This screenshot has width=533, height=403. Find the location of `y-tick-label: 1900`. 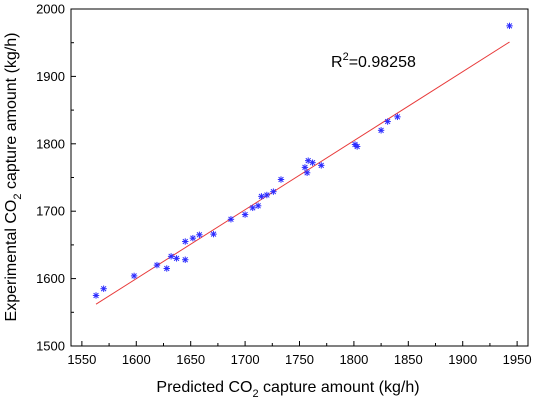

y-tick-label: 1900 is located at coordinates (50, 76).